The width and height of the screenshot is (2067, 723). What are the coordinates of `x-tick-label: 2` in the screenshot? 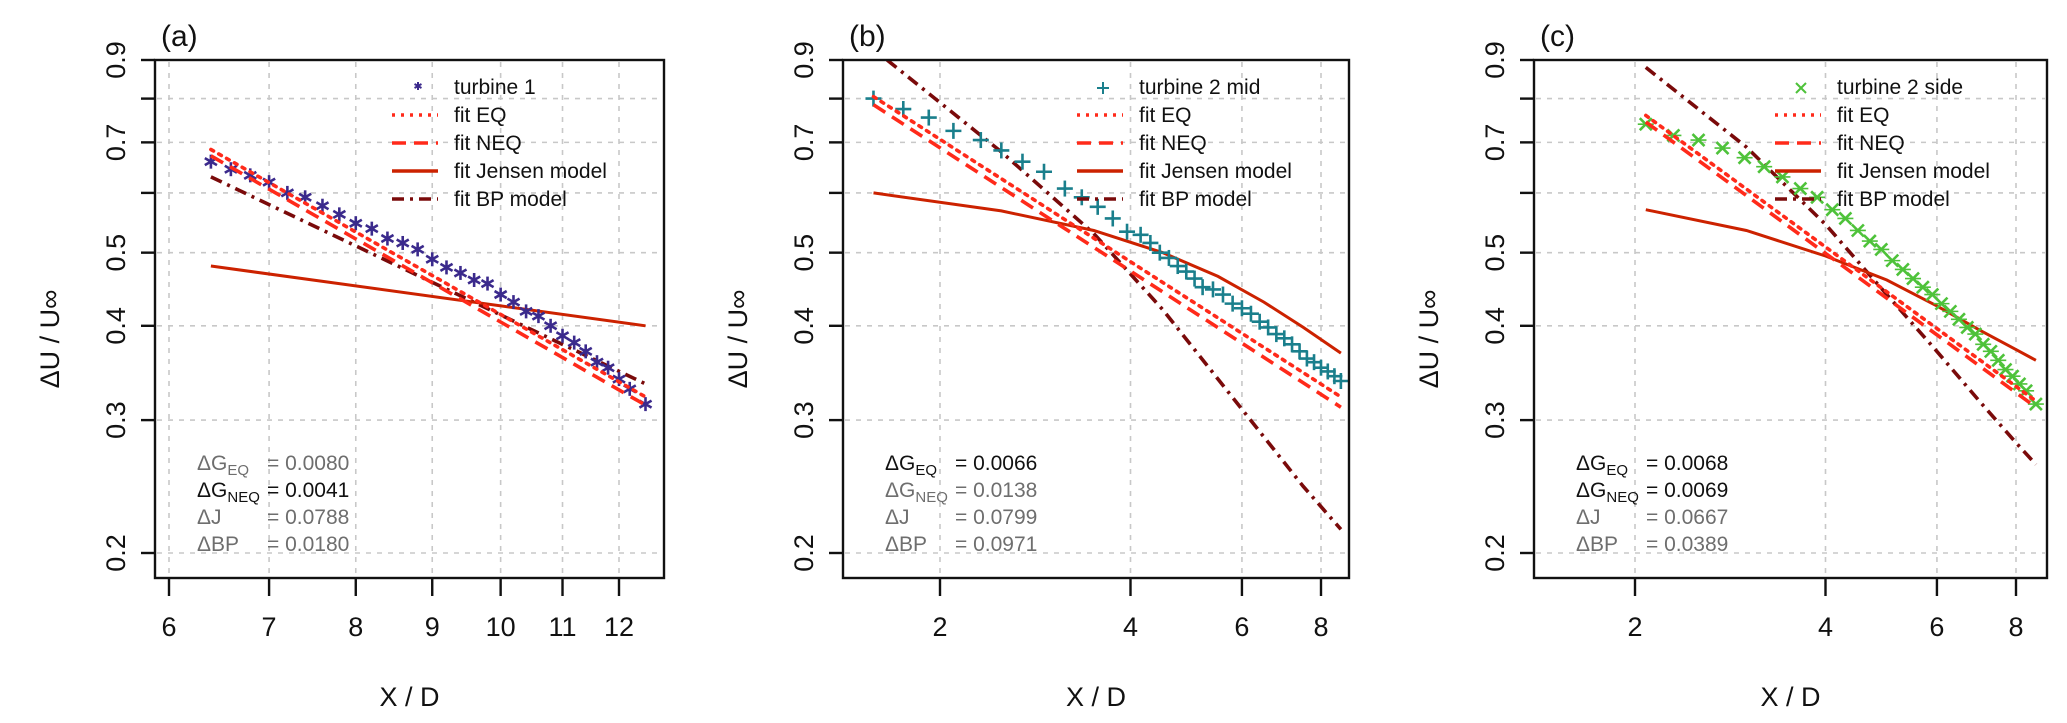 It's located at (939, 627).